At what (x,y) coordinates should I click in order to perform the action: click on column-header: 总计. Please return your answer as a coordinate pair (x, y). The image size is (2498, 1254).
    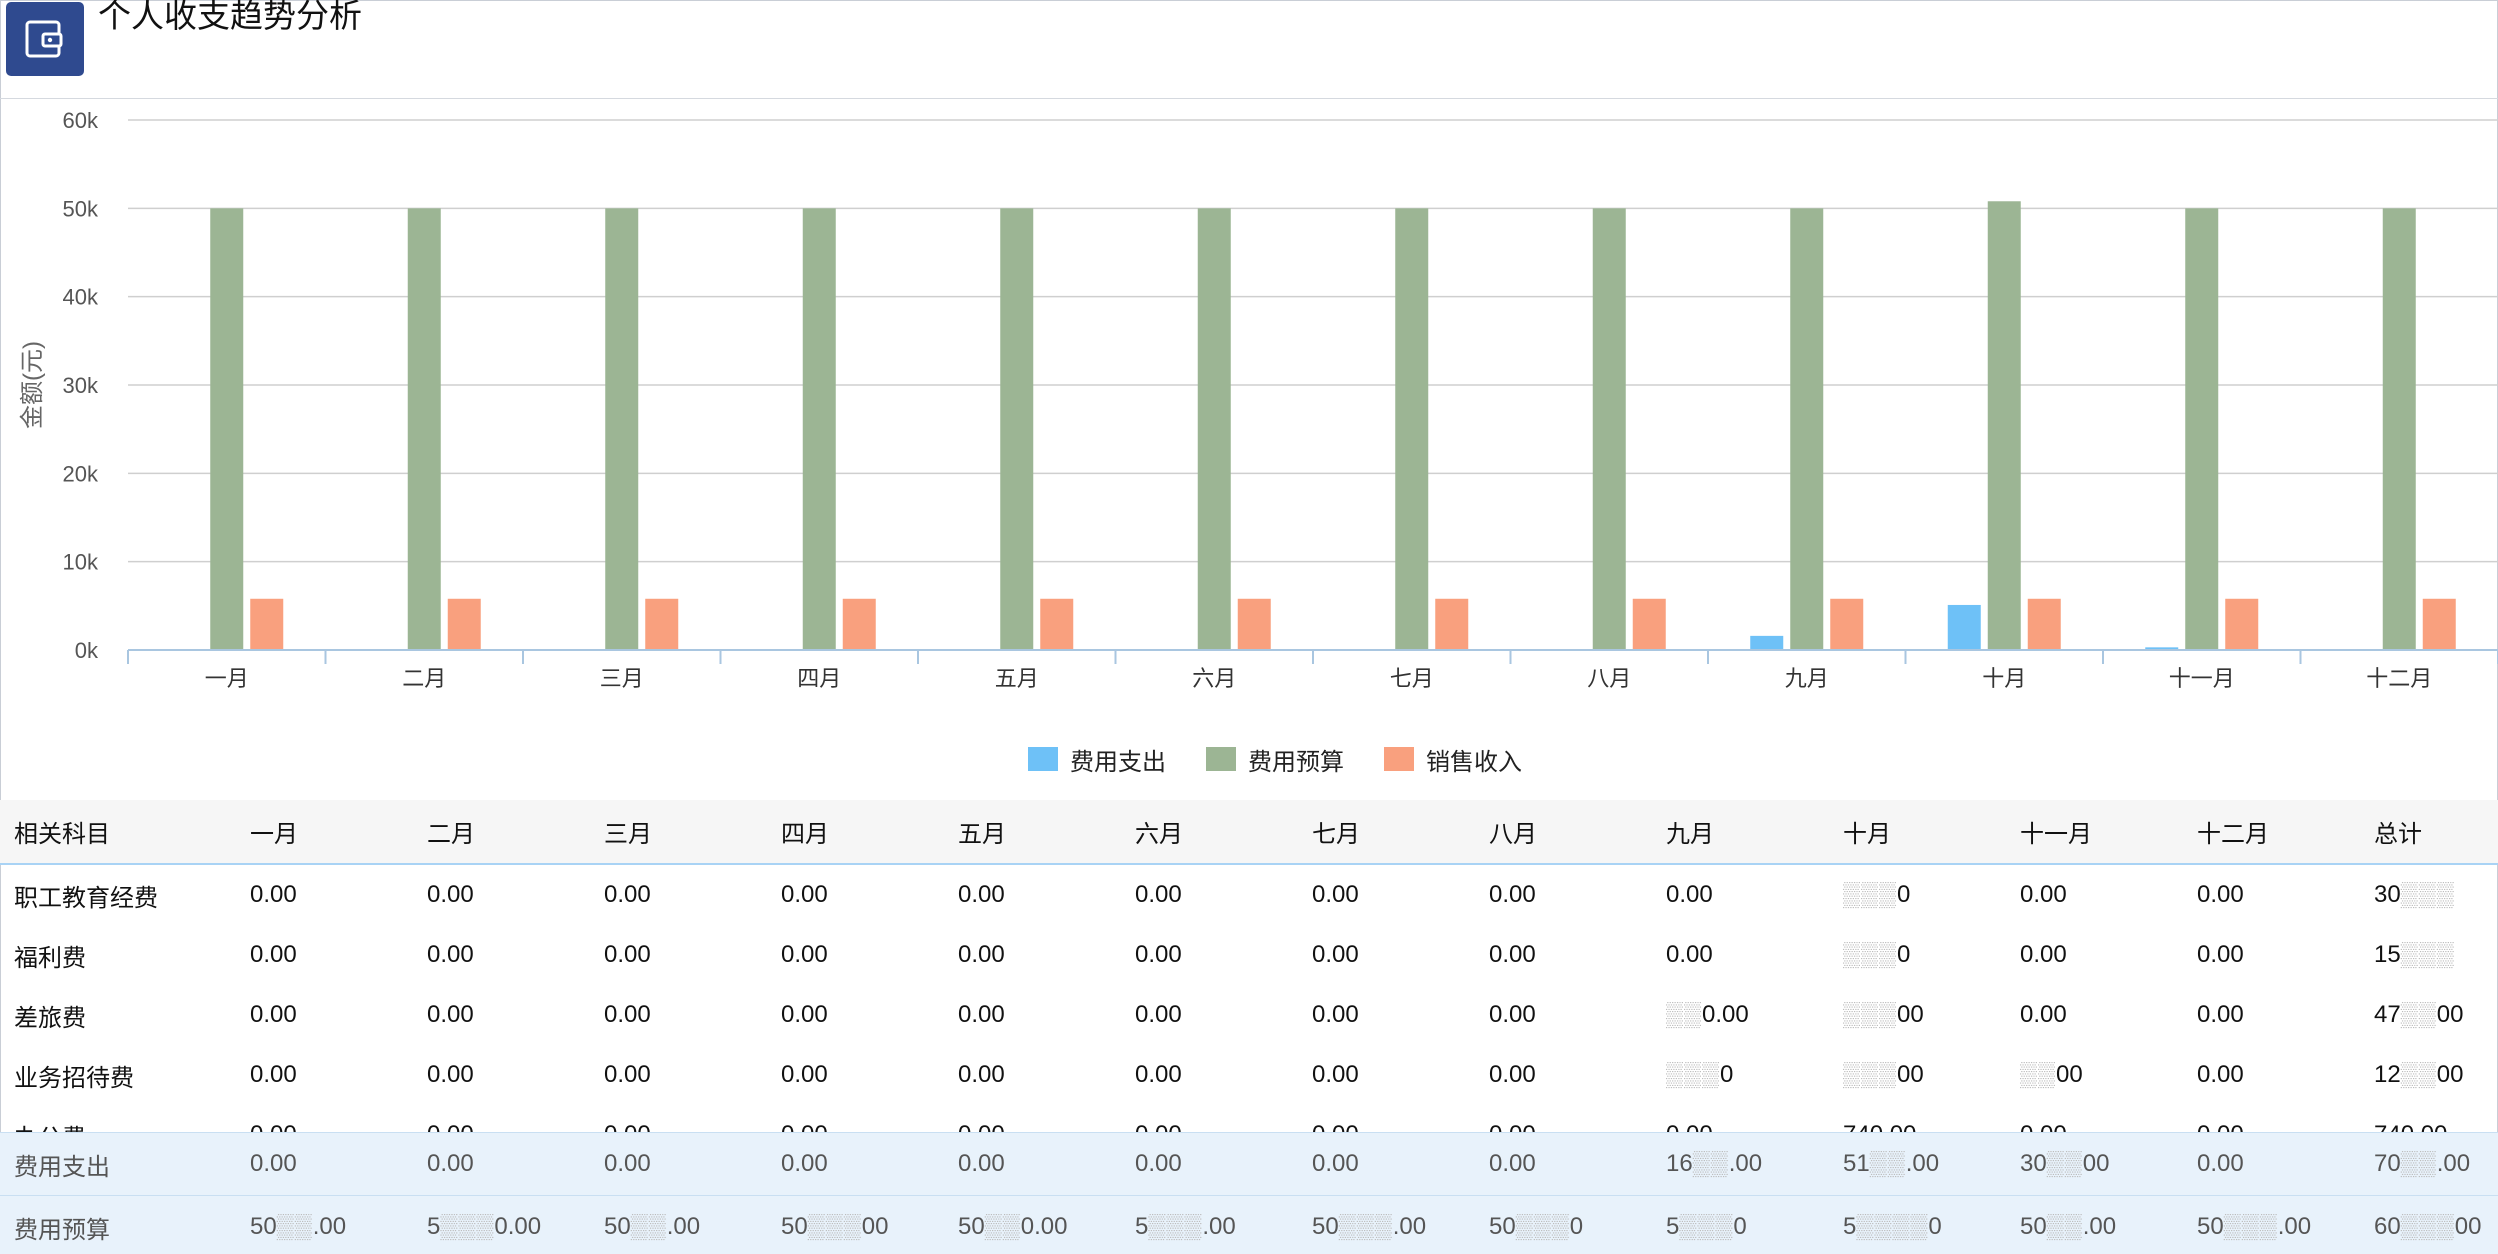
    Looking at the image, I should click on (2436, 832).